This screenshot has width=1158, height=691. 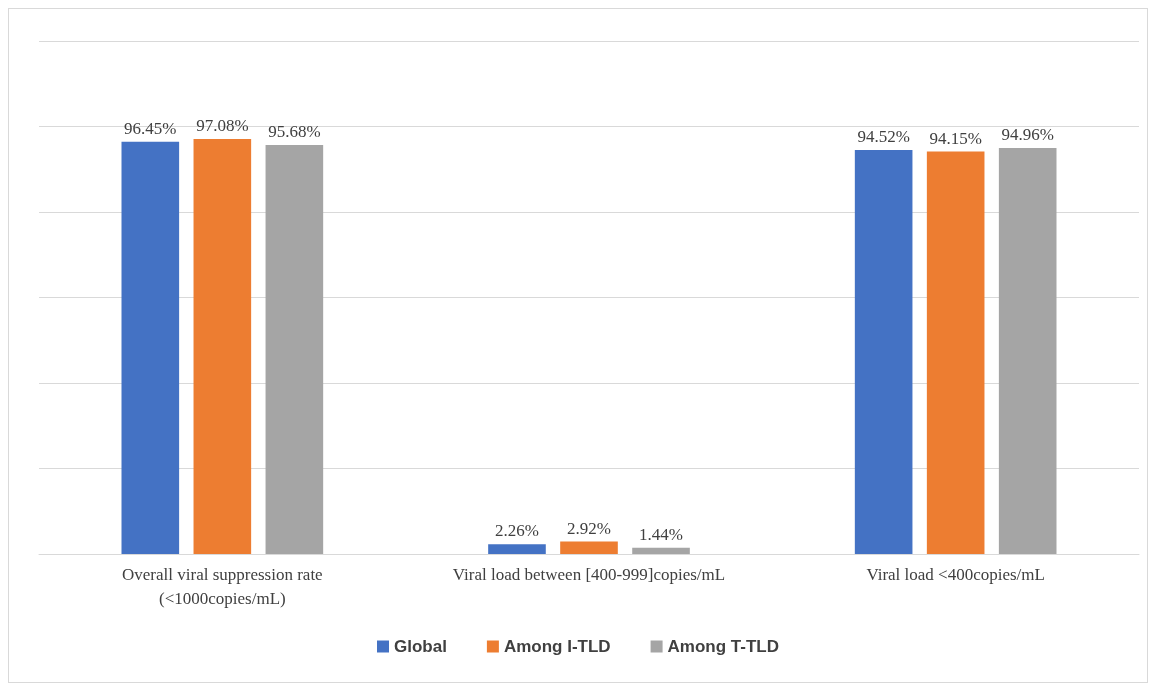 I want to click on data-label: 94.96%, so click(x=1027, y=135).